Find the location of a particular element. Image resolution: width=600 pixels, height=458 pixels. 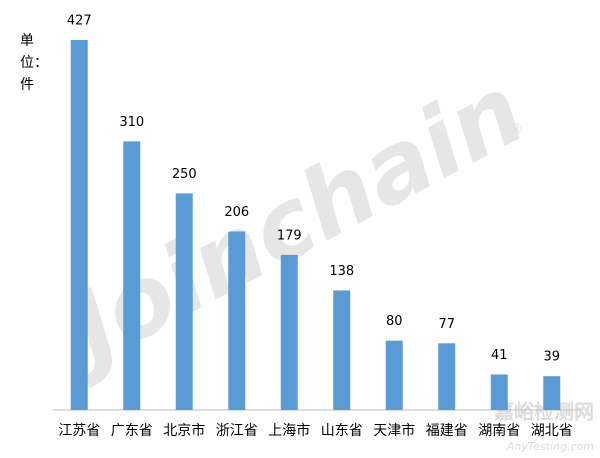

value-label: 206 is located at coordinates (236, 212).